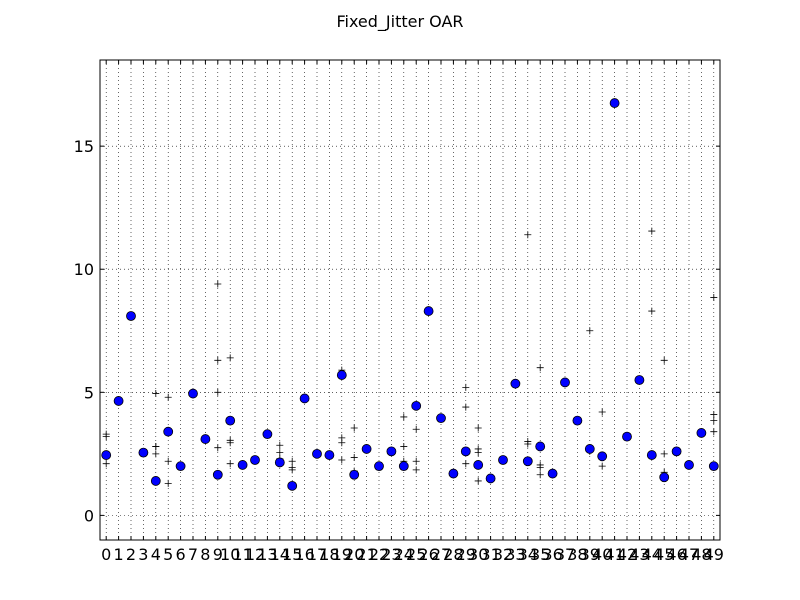 The width and height of the screenshot is (800, 600). What do you see at coordinates (89, 515) in the screenshot?
I see `y-tick-label: 0` at bounding box center [89, 515].